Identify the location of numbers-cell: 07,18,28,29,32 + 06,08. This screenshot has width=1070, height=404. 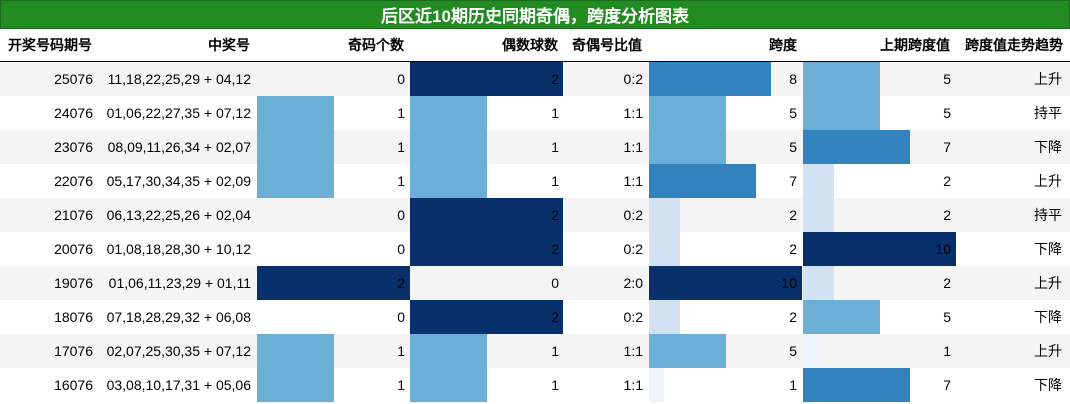
(178, 317).